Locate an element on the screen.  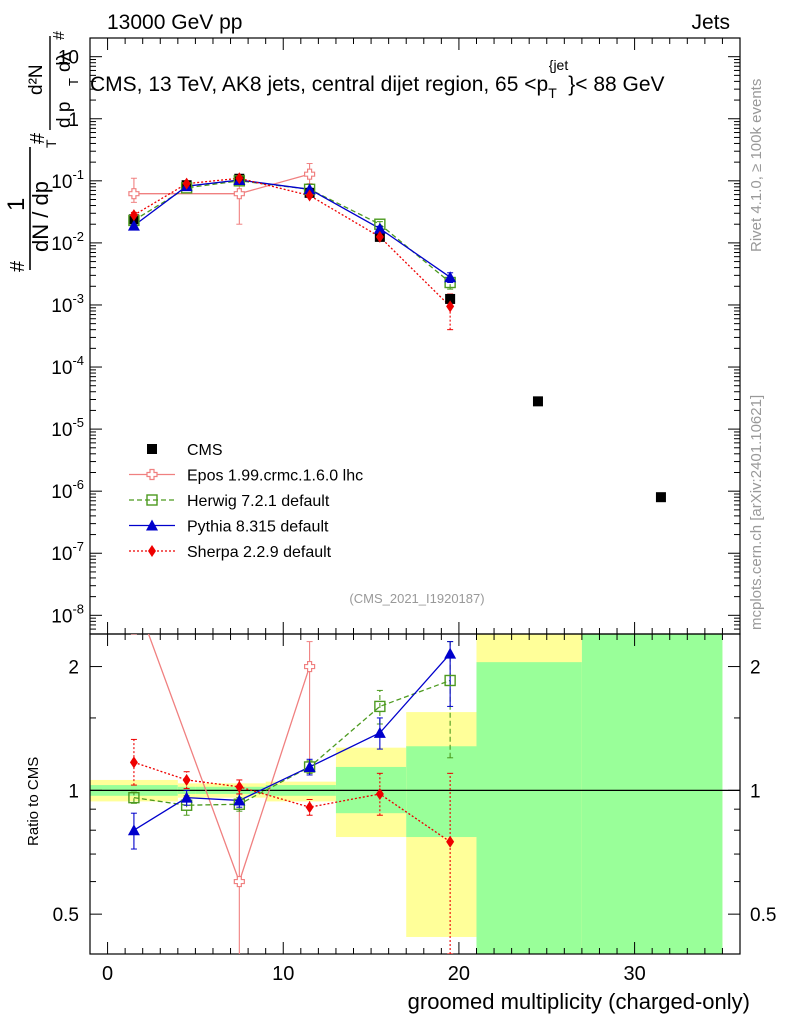
x-axis-label: groomed multiplicity (charged-only) is located at coordinates (579, 1001).